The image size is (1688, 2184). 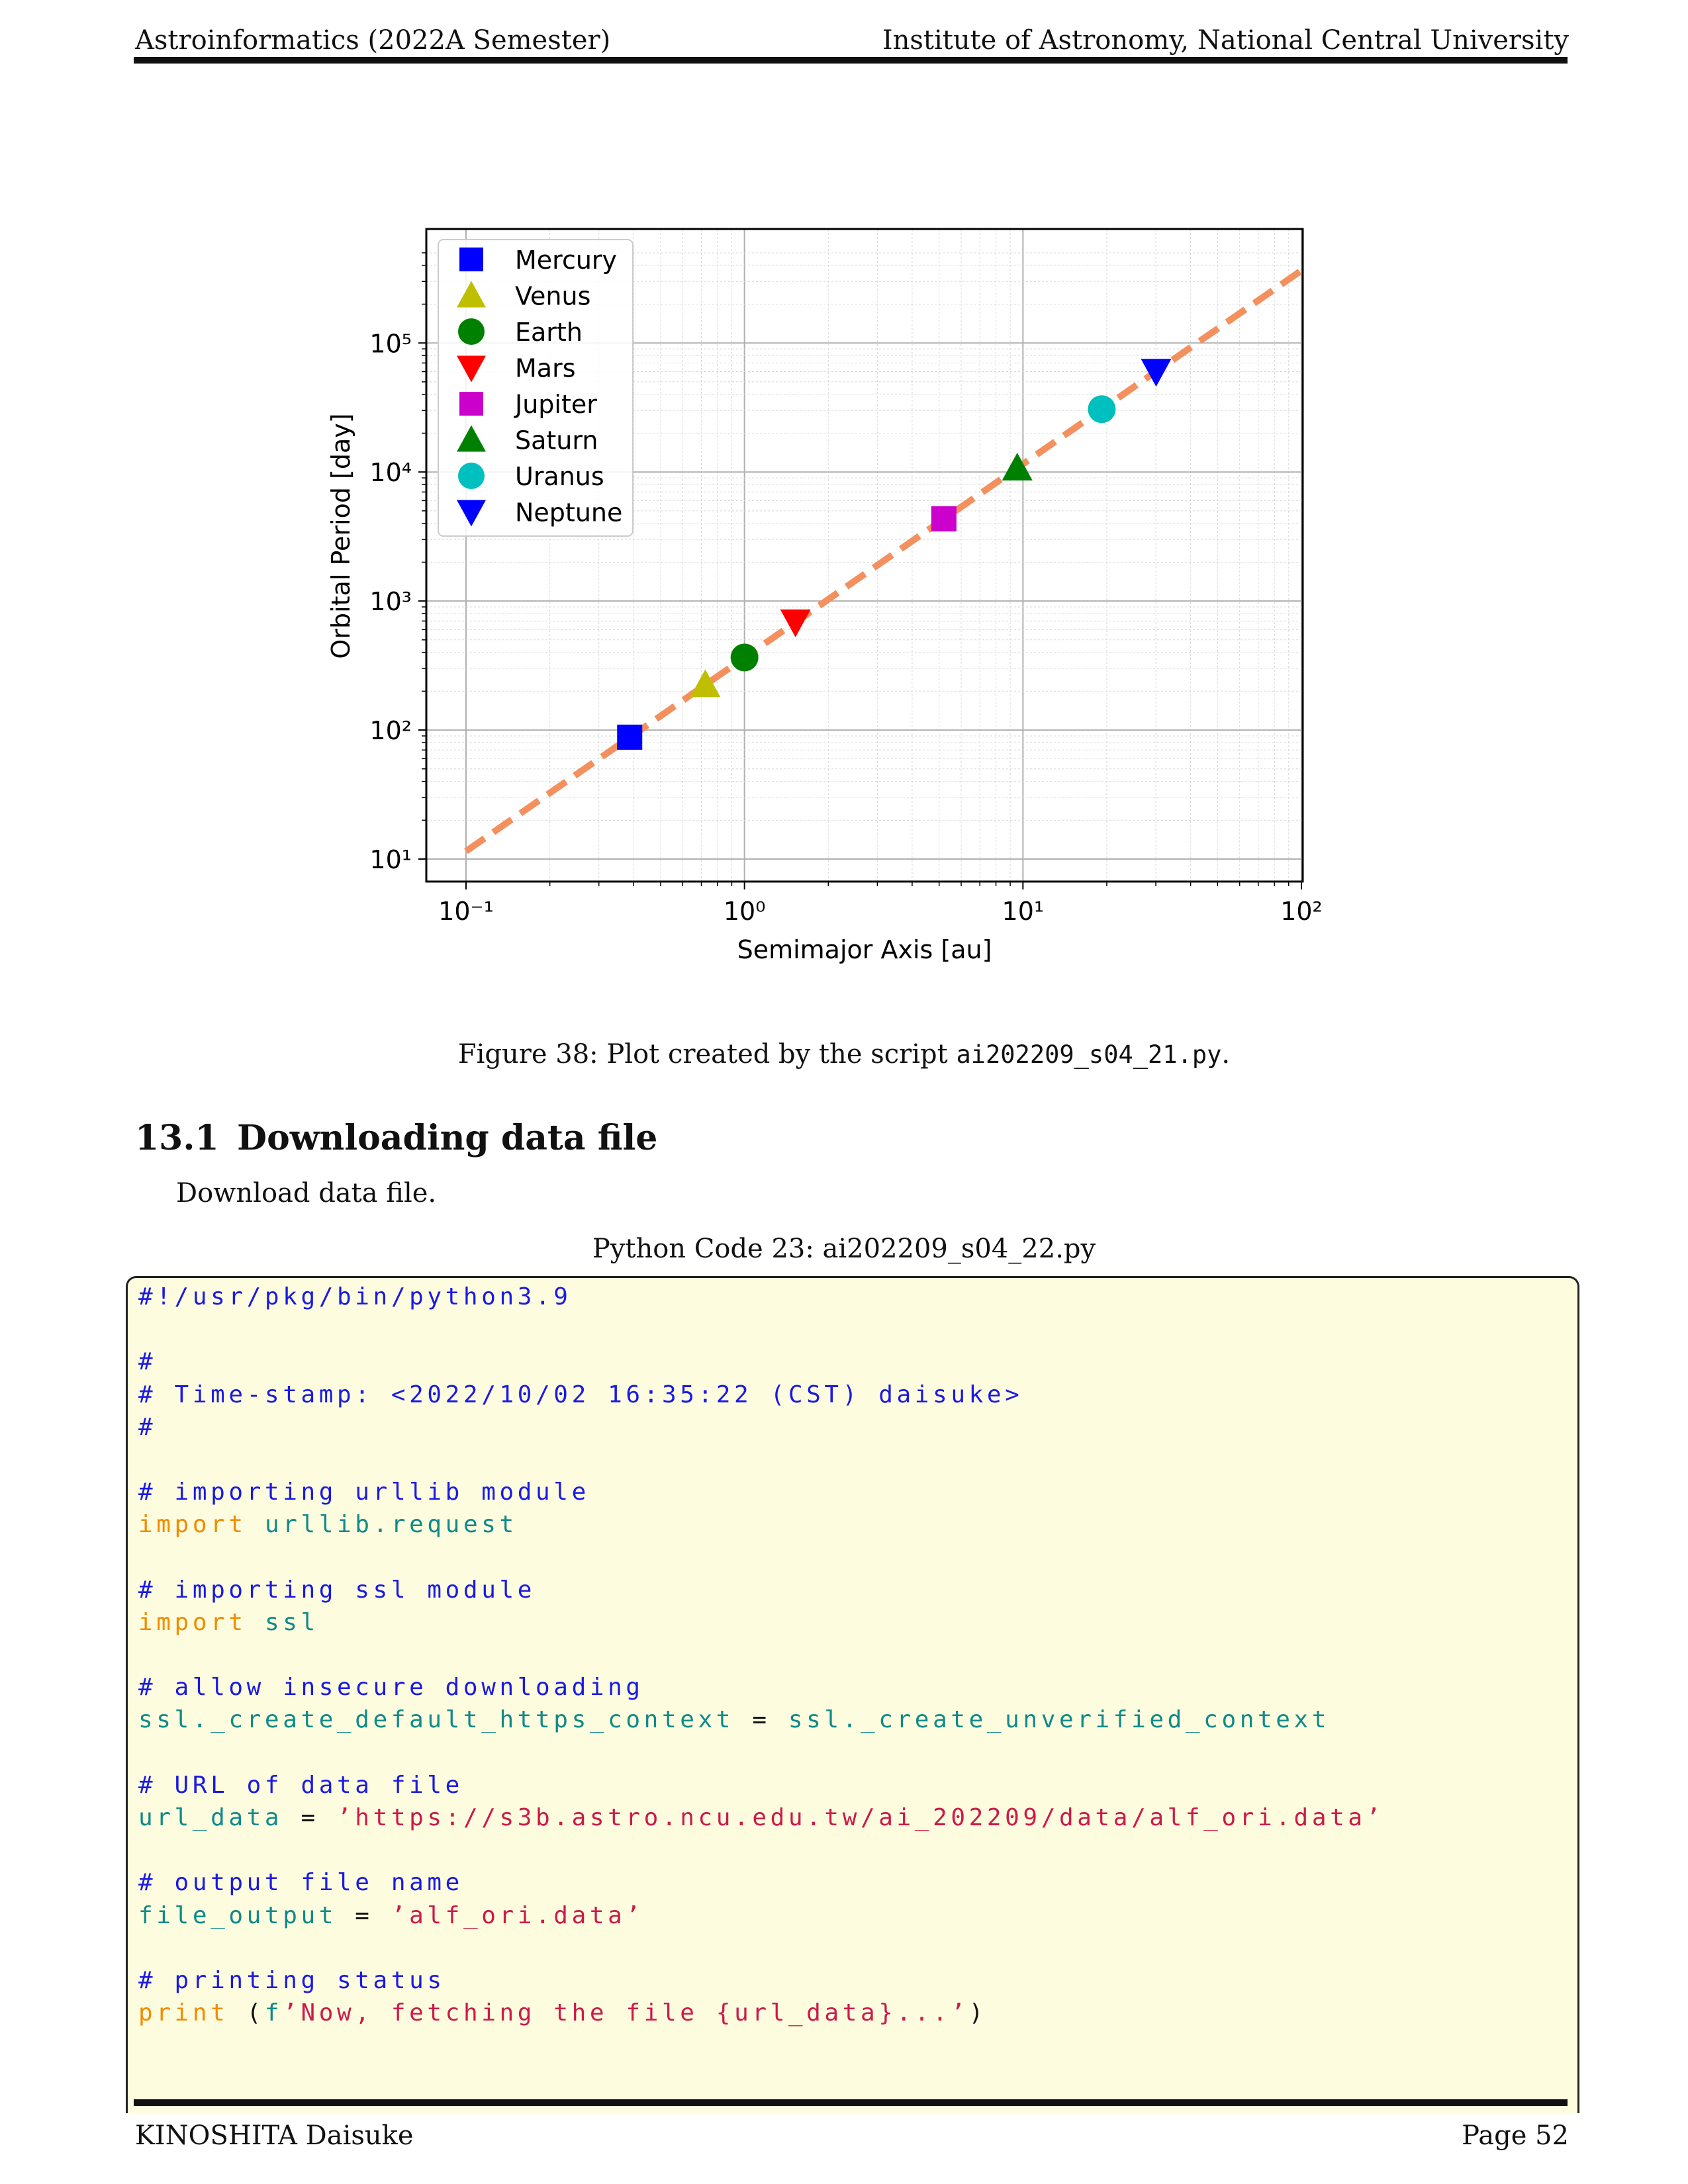 What do you see at coordinates (761, 1687) in the screenshot?
I see `code-line: # allow insecure downloading` at bounding box center [761, 1687].